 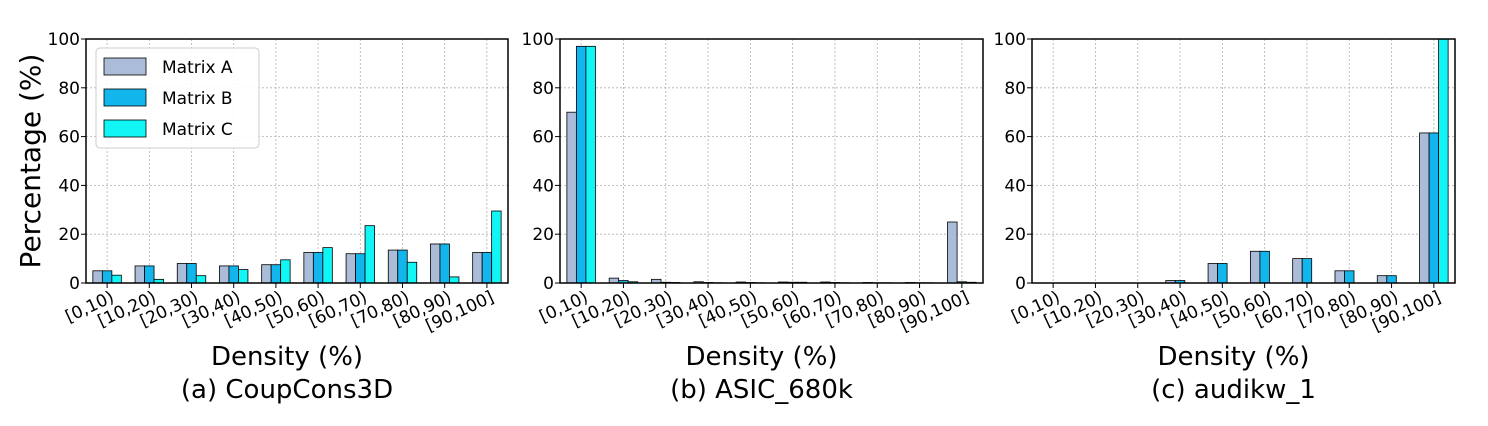 I want to click on chart-caption: (c) audikw_1, so click(x=1233, y=390).